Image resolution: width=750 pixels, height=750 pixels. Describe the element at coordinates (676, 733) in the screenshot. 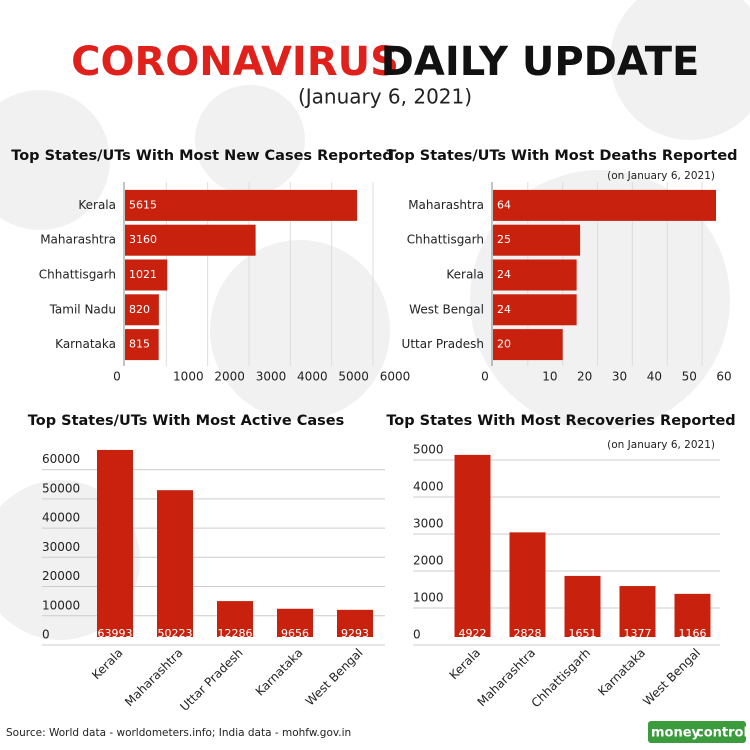

I see `logo-money: money` at that location.